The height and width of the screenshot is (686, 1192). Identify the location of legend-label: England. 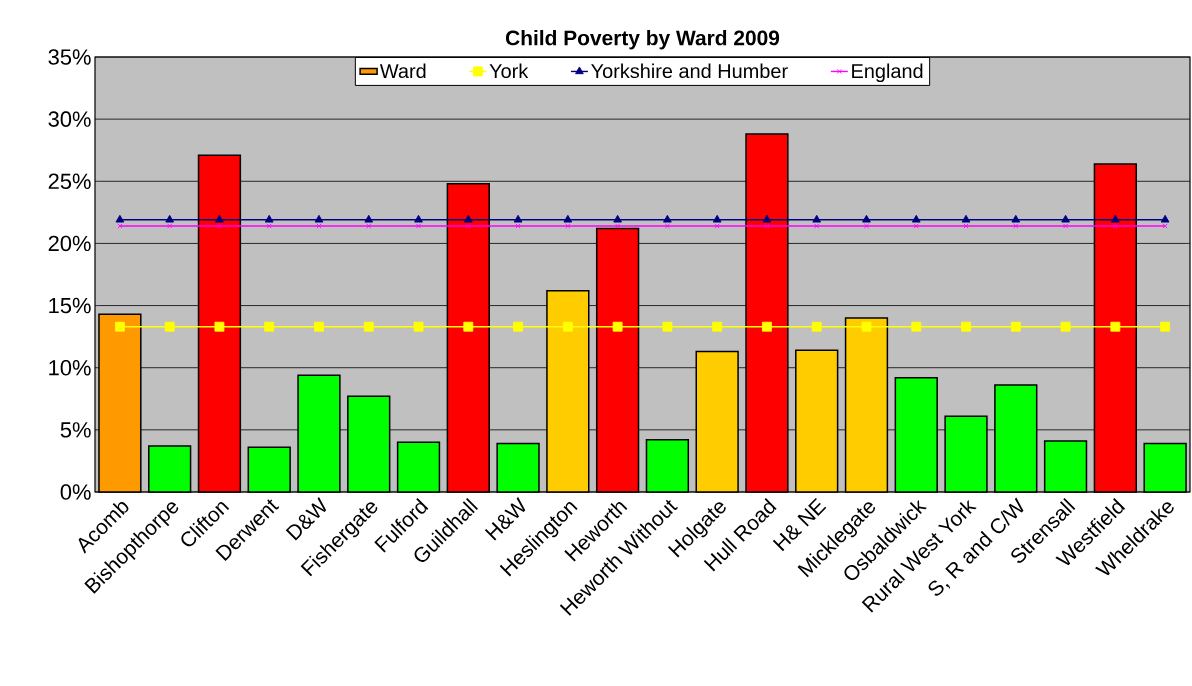
(887, 73).